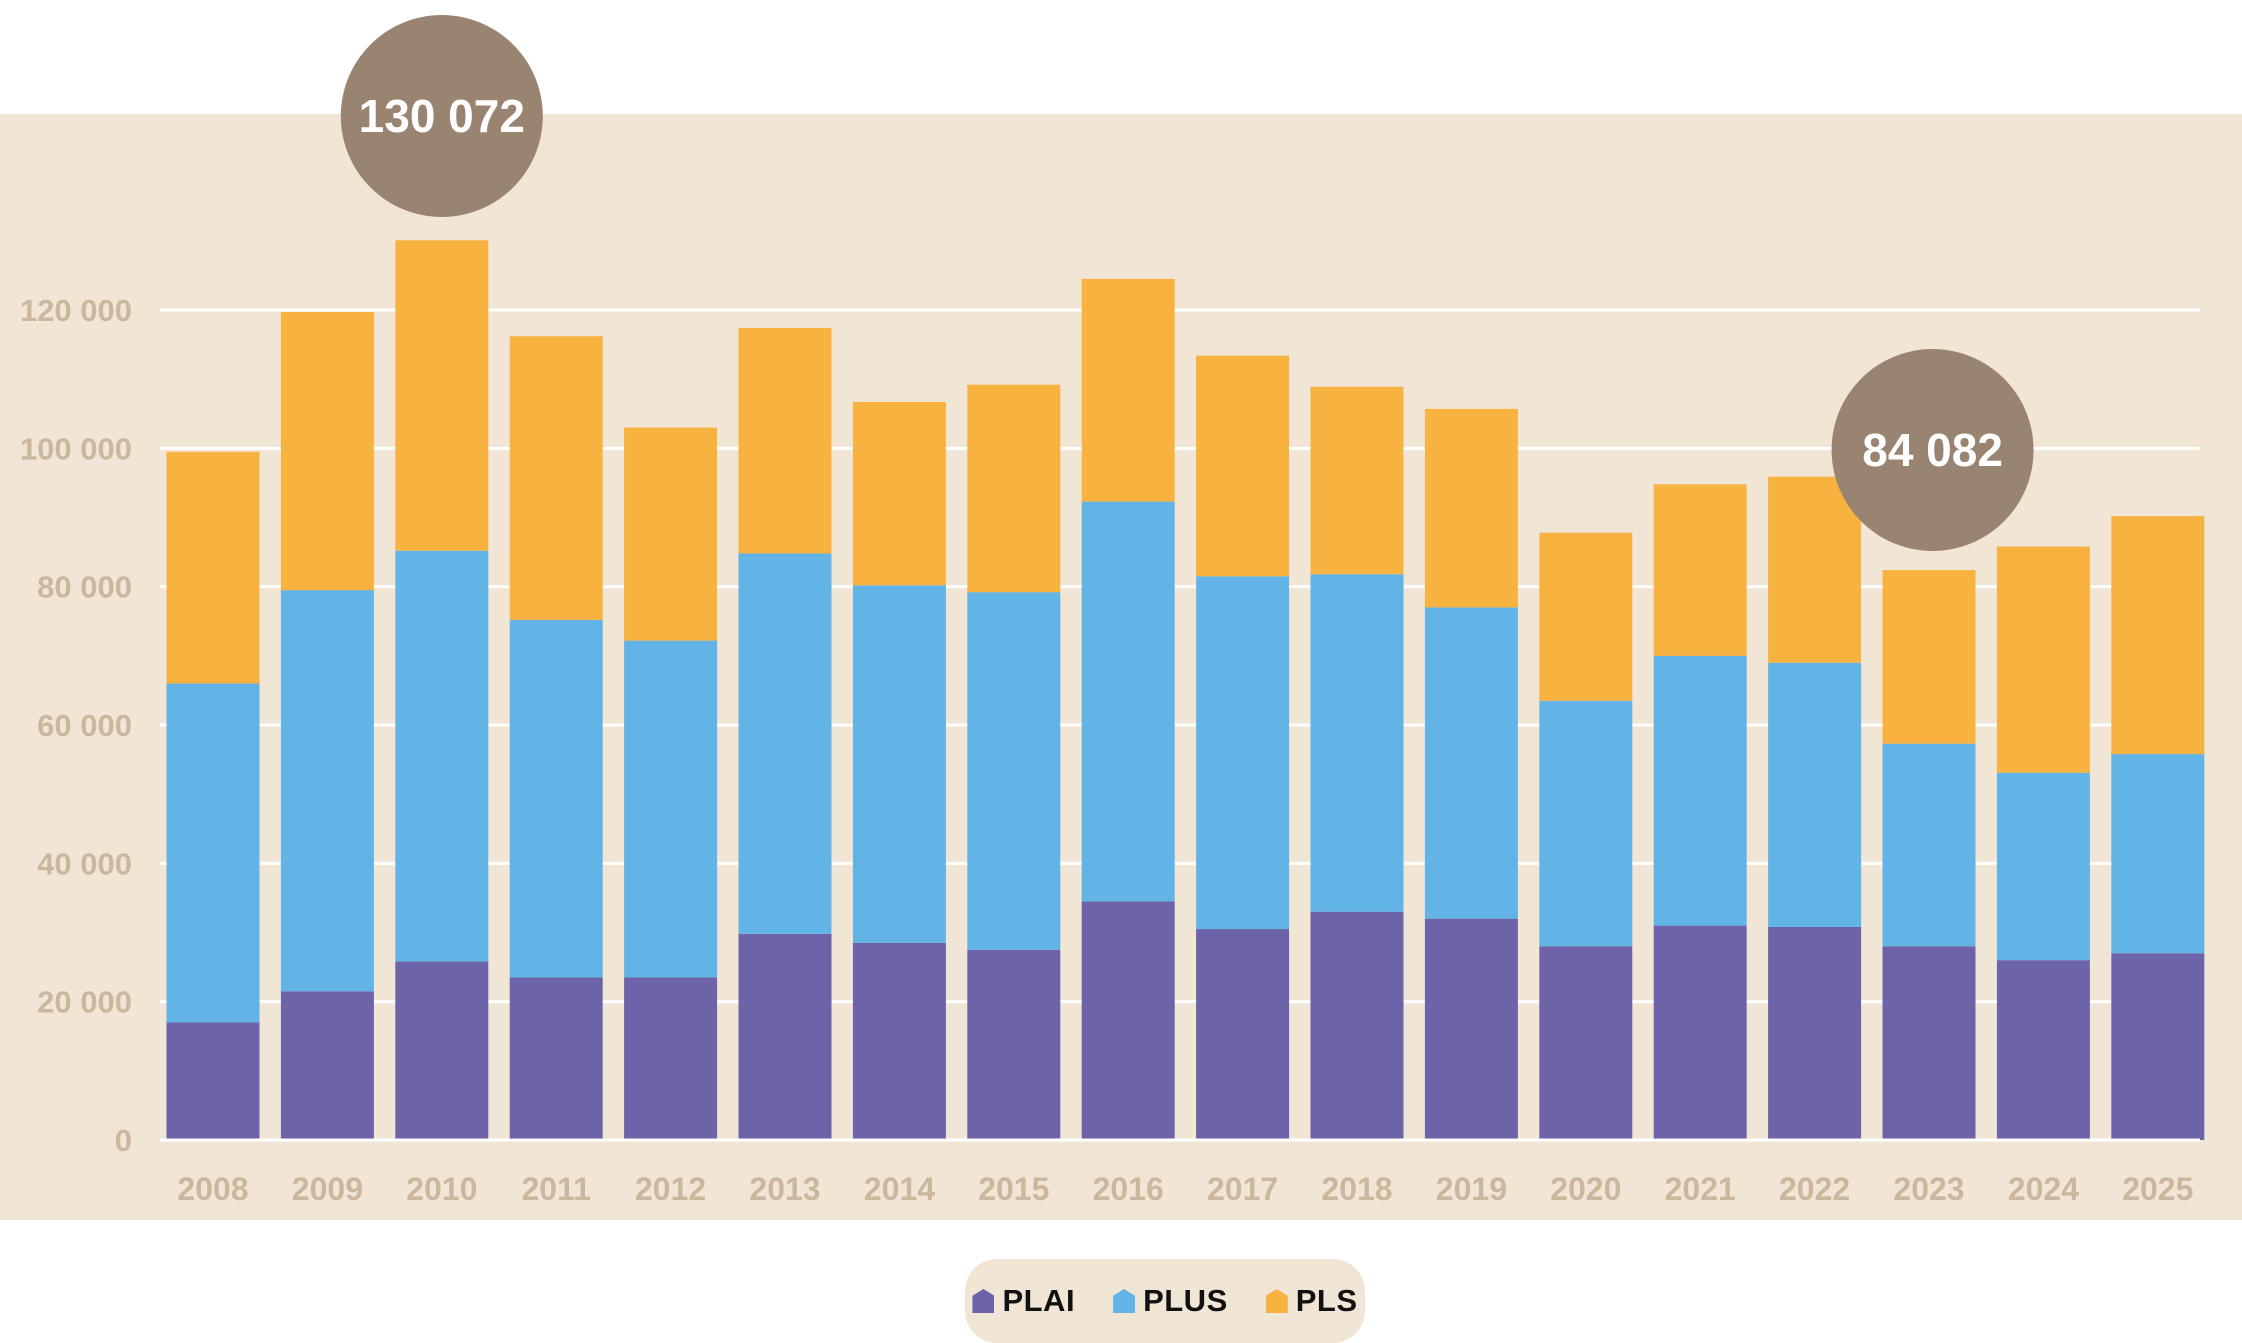  Describe the element at coordinates (1471, 1029) in the screenshot. I see `bar-plai-2019` at that location.